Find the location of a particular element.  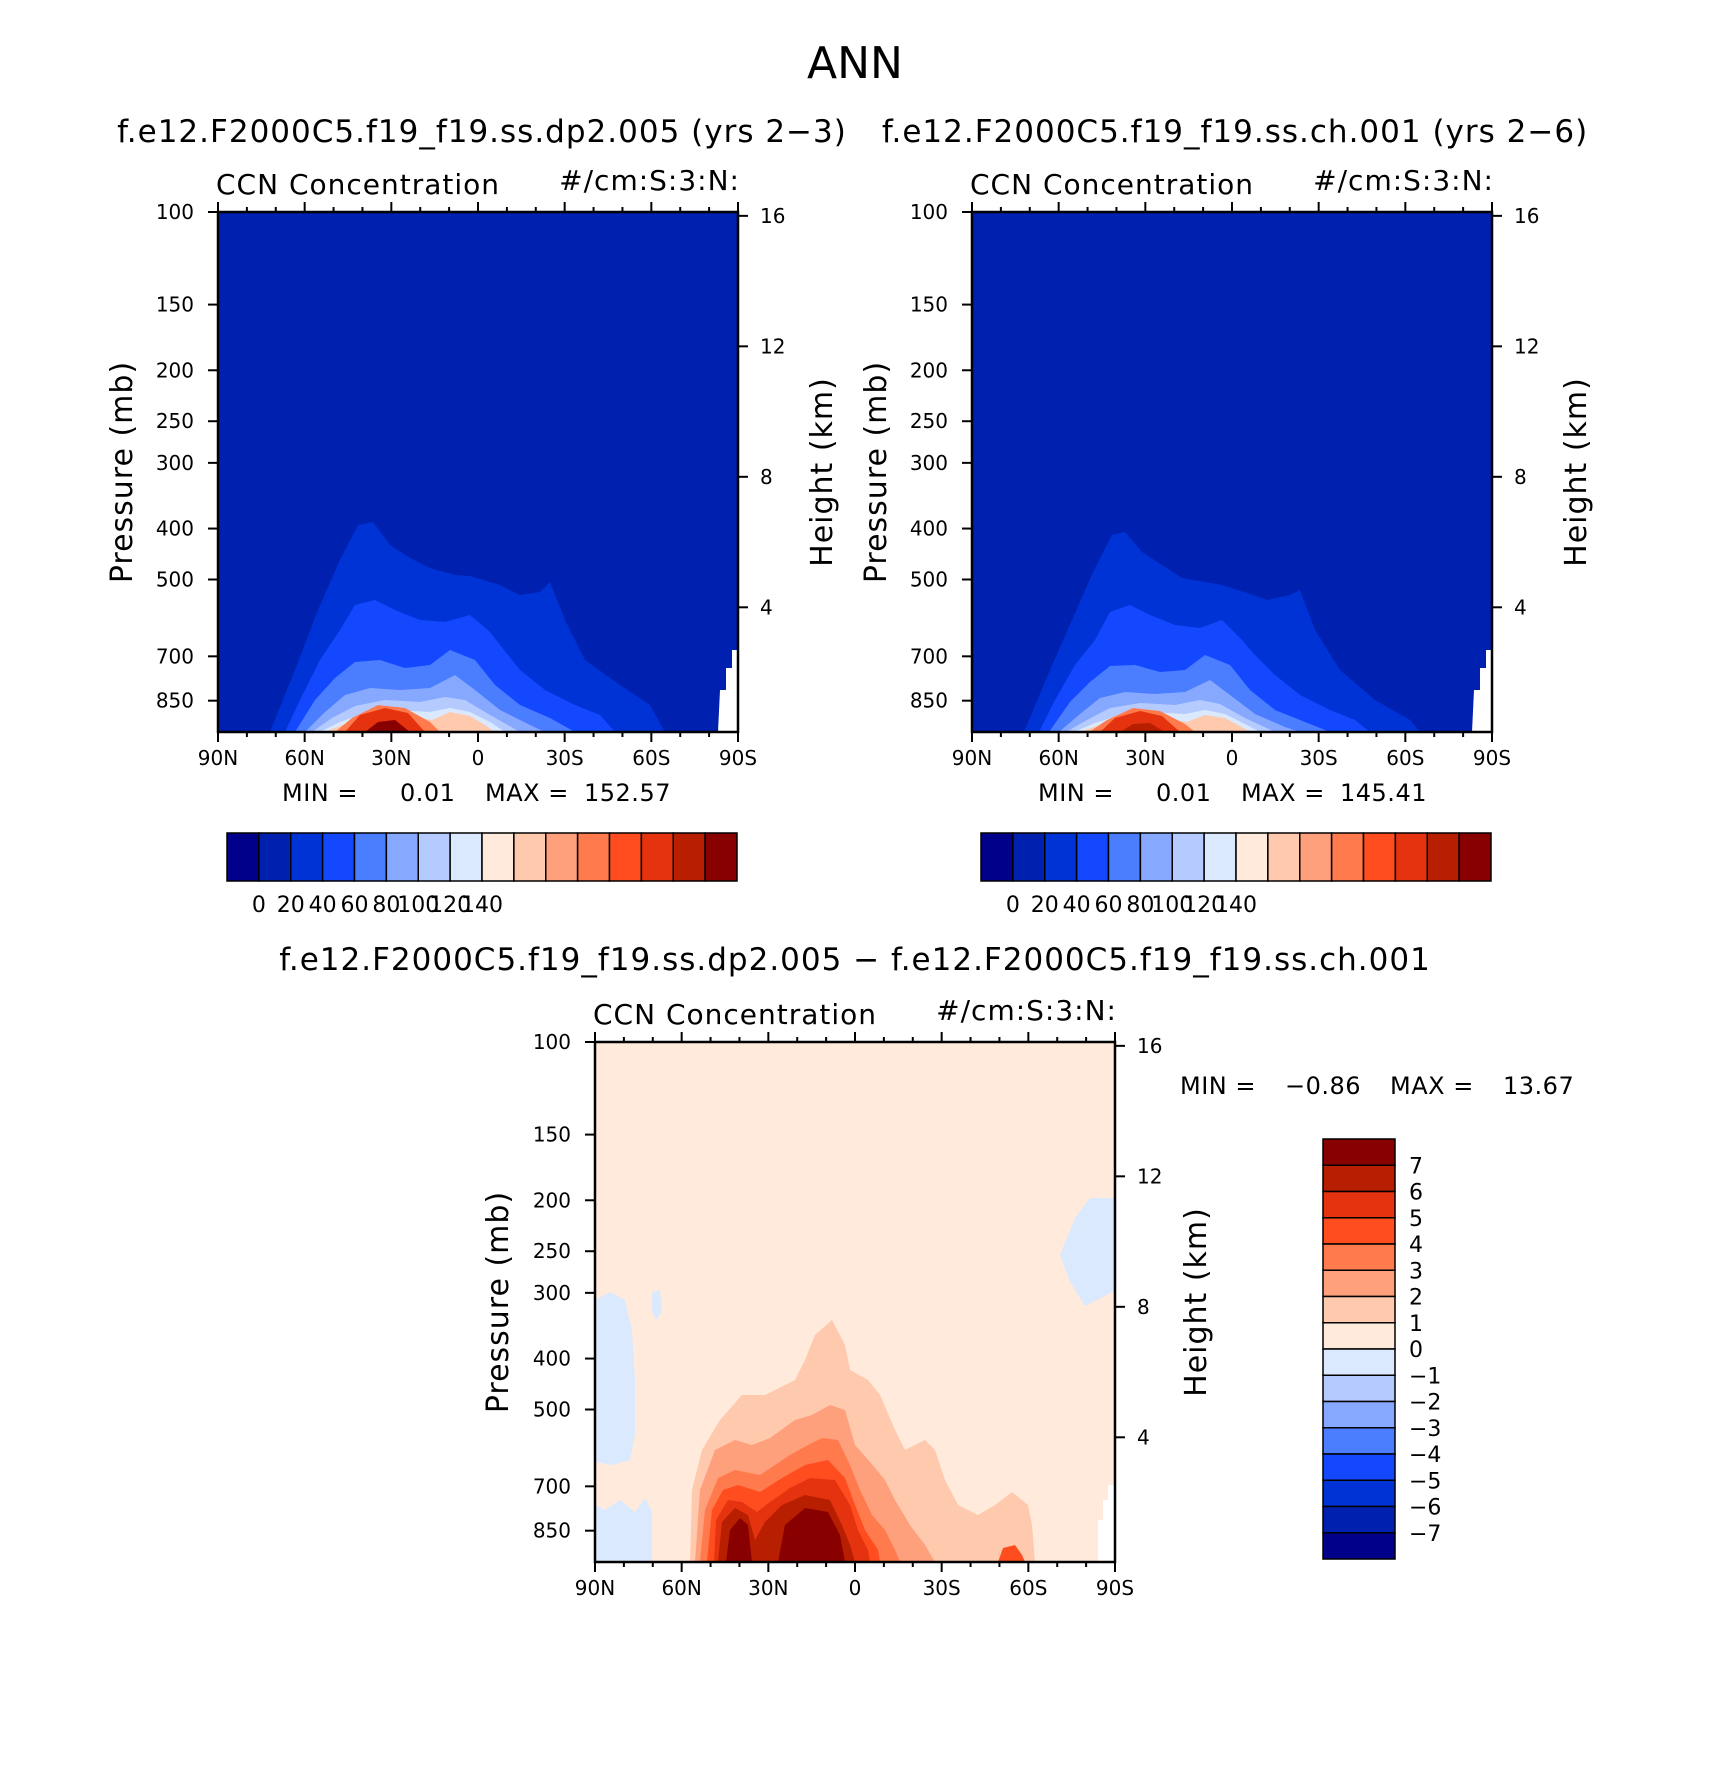

panel-3-ytick-label: 500 is located at coordinates (552, 1410).